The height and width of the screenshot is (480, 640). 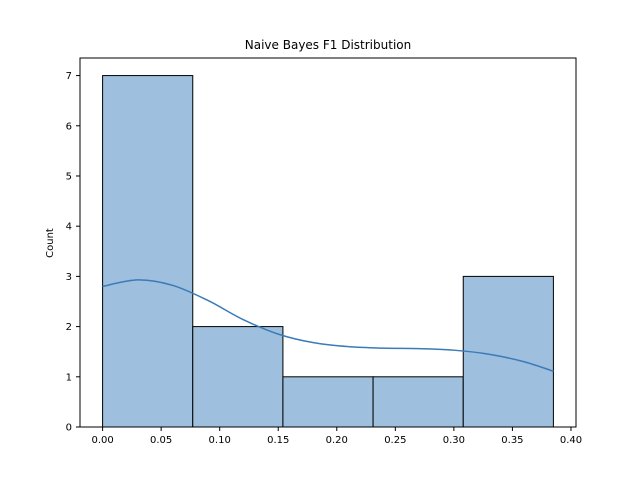 What do you see at coordinates (69, 227) in the screenshot?
I see `y-tick-label: 4` at bounding box center [69, 227].